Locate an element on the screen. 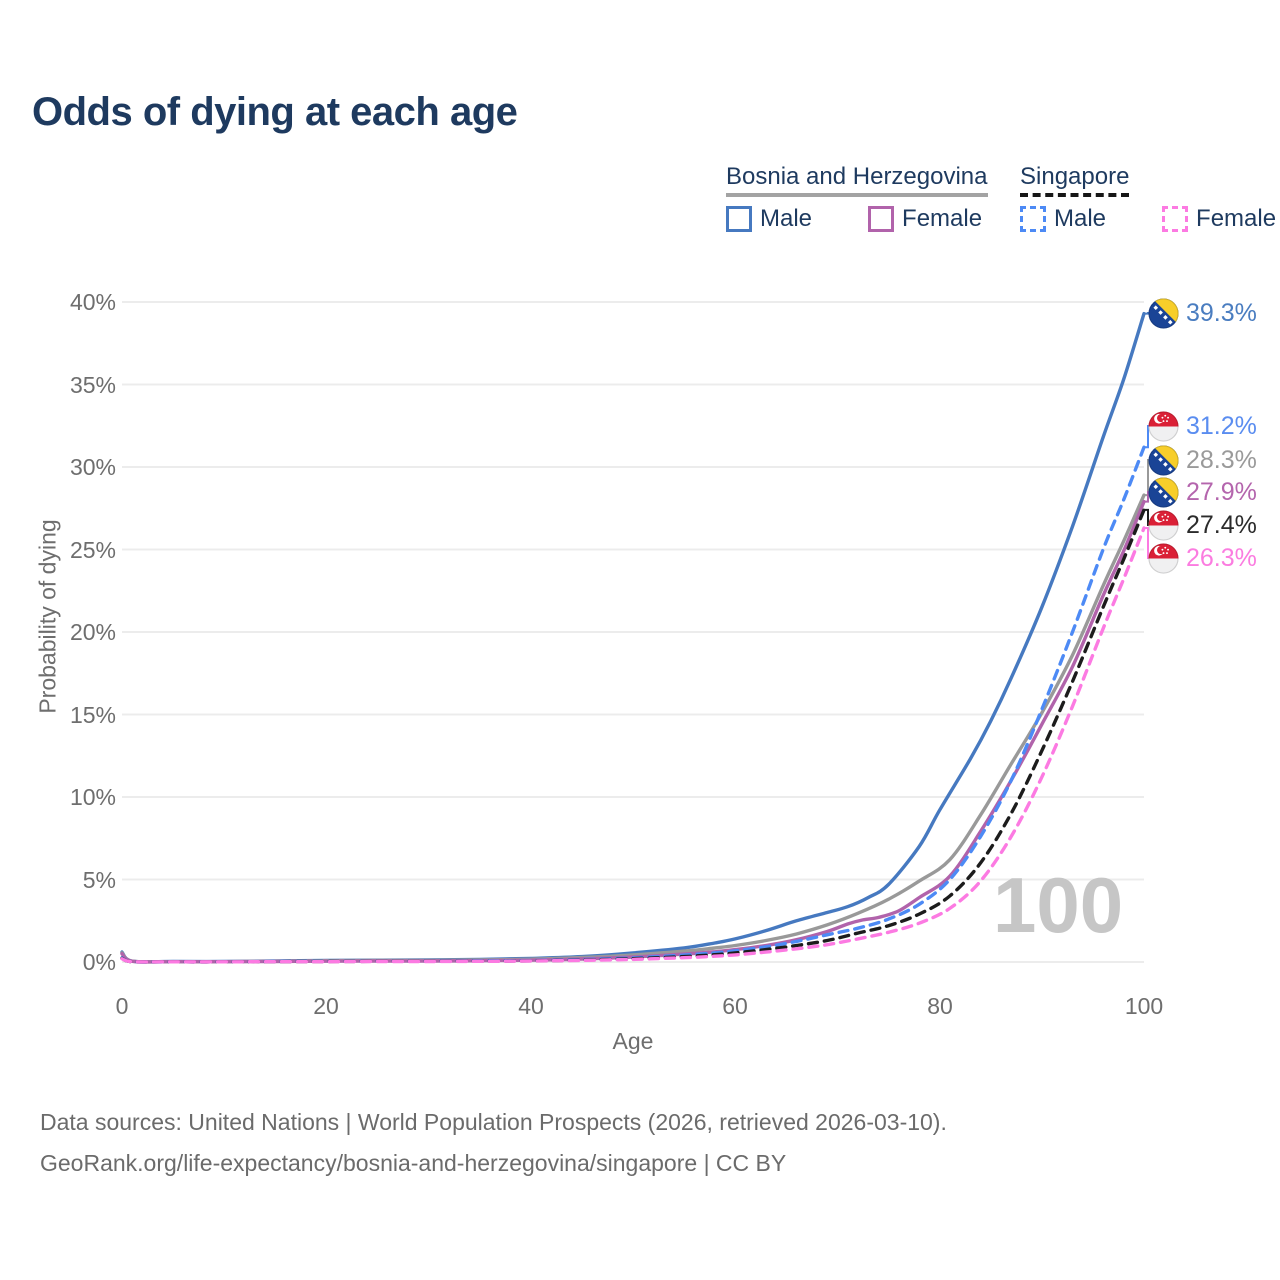 Image resolution: width=1280 pixels, height=1280 pixels. watermark-age-100: 100 is located at coordinates (1058, 905).